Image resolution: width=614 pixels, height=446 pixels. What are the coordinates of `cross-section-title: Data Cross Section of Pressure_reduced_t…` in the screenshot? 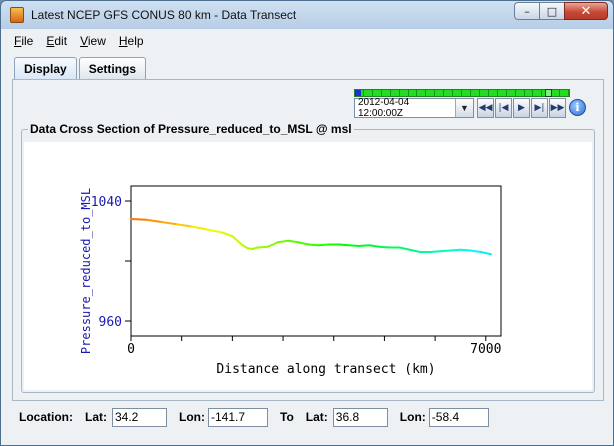 It's located at (191, 129).